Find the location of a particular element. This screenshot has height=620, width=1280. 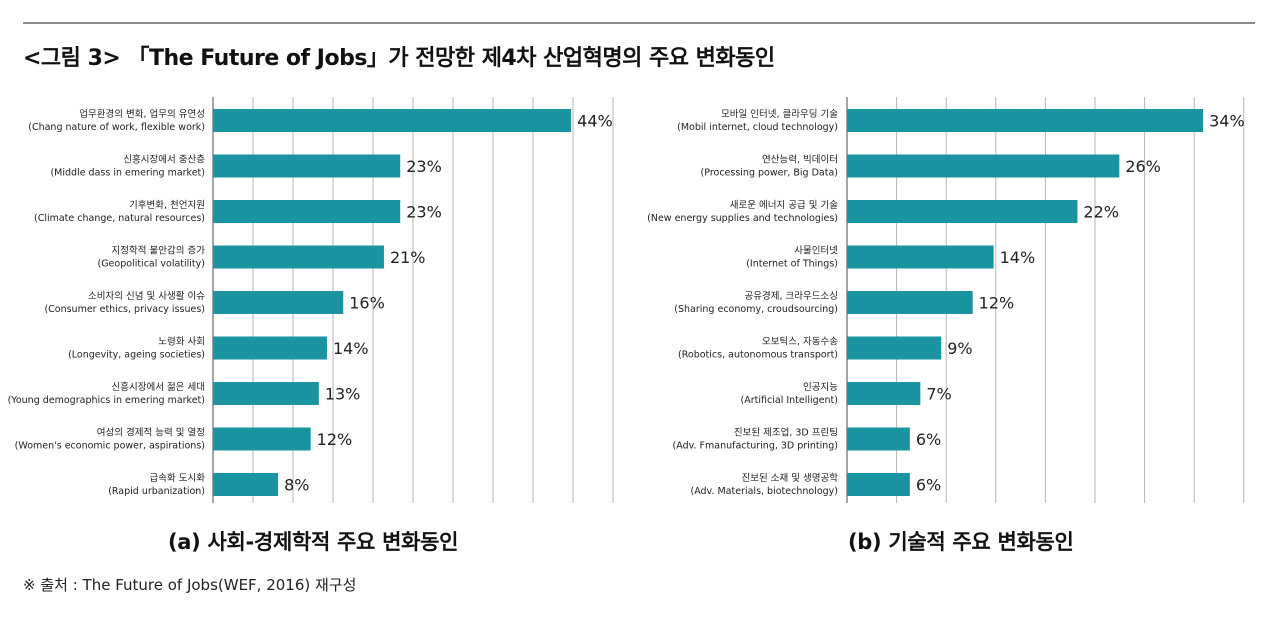

chart-b-value-label: 12% is located at coordinates (997, 303).